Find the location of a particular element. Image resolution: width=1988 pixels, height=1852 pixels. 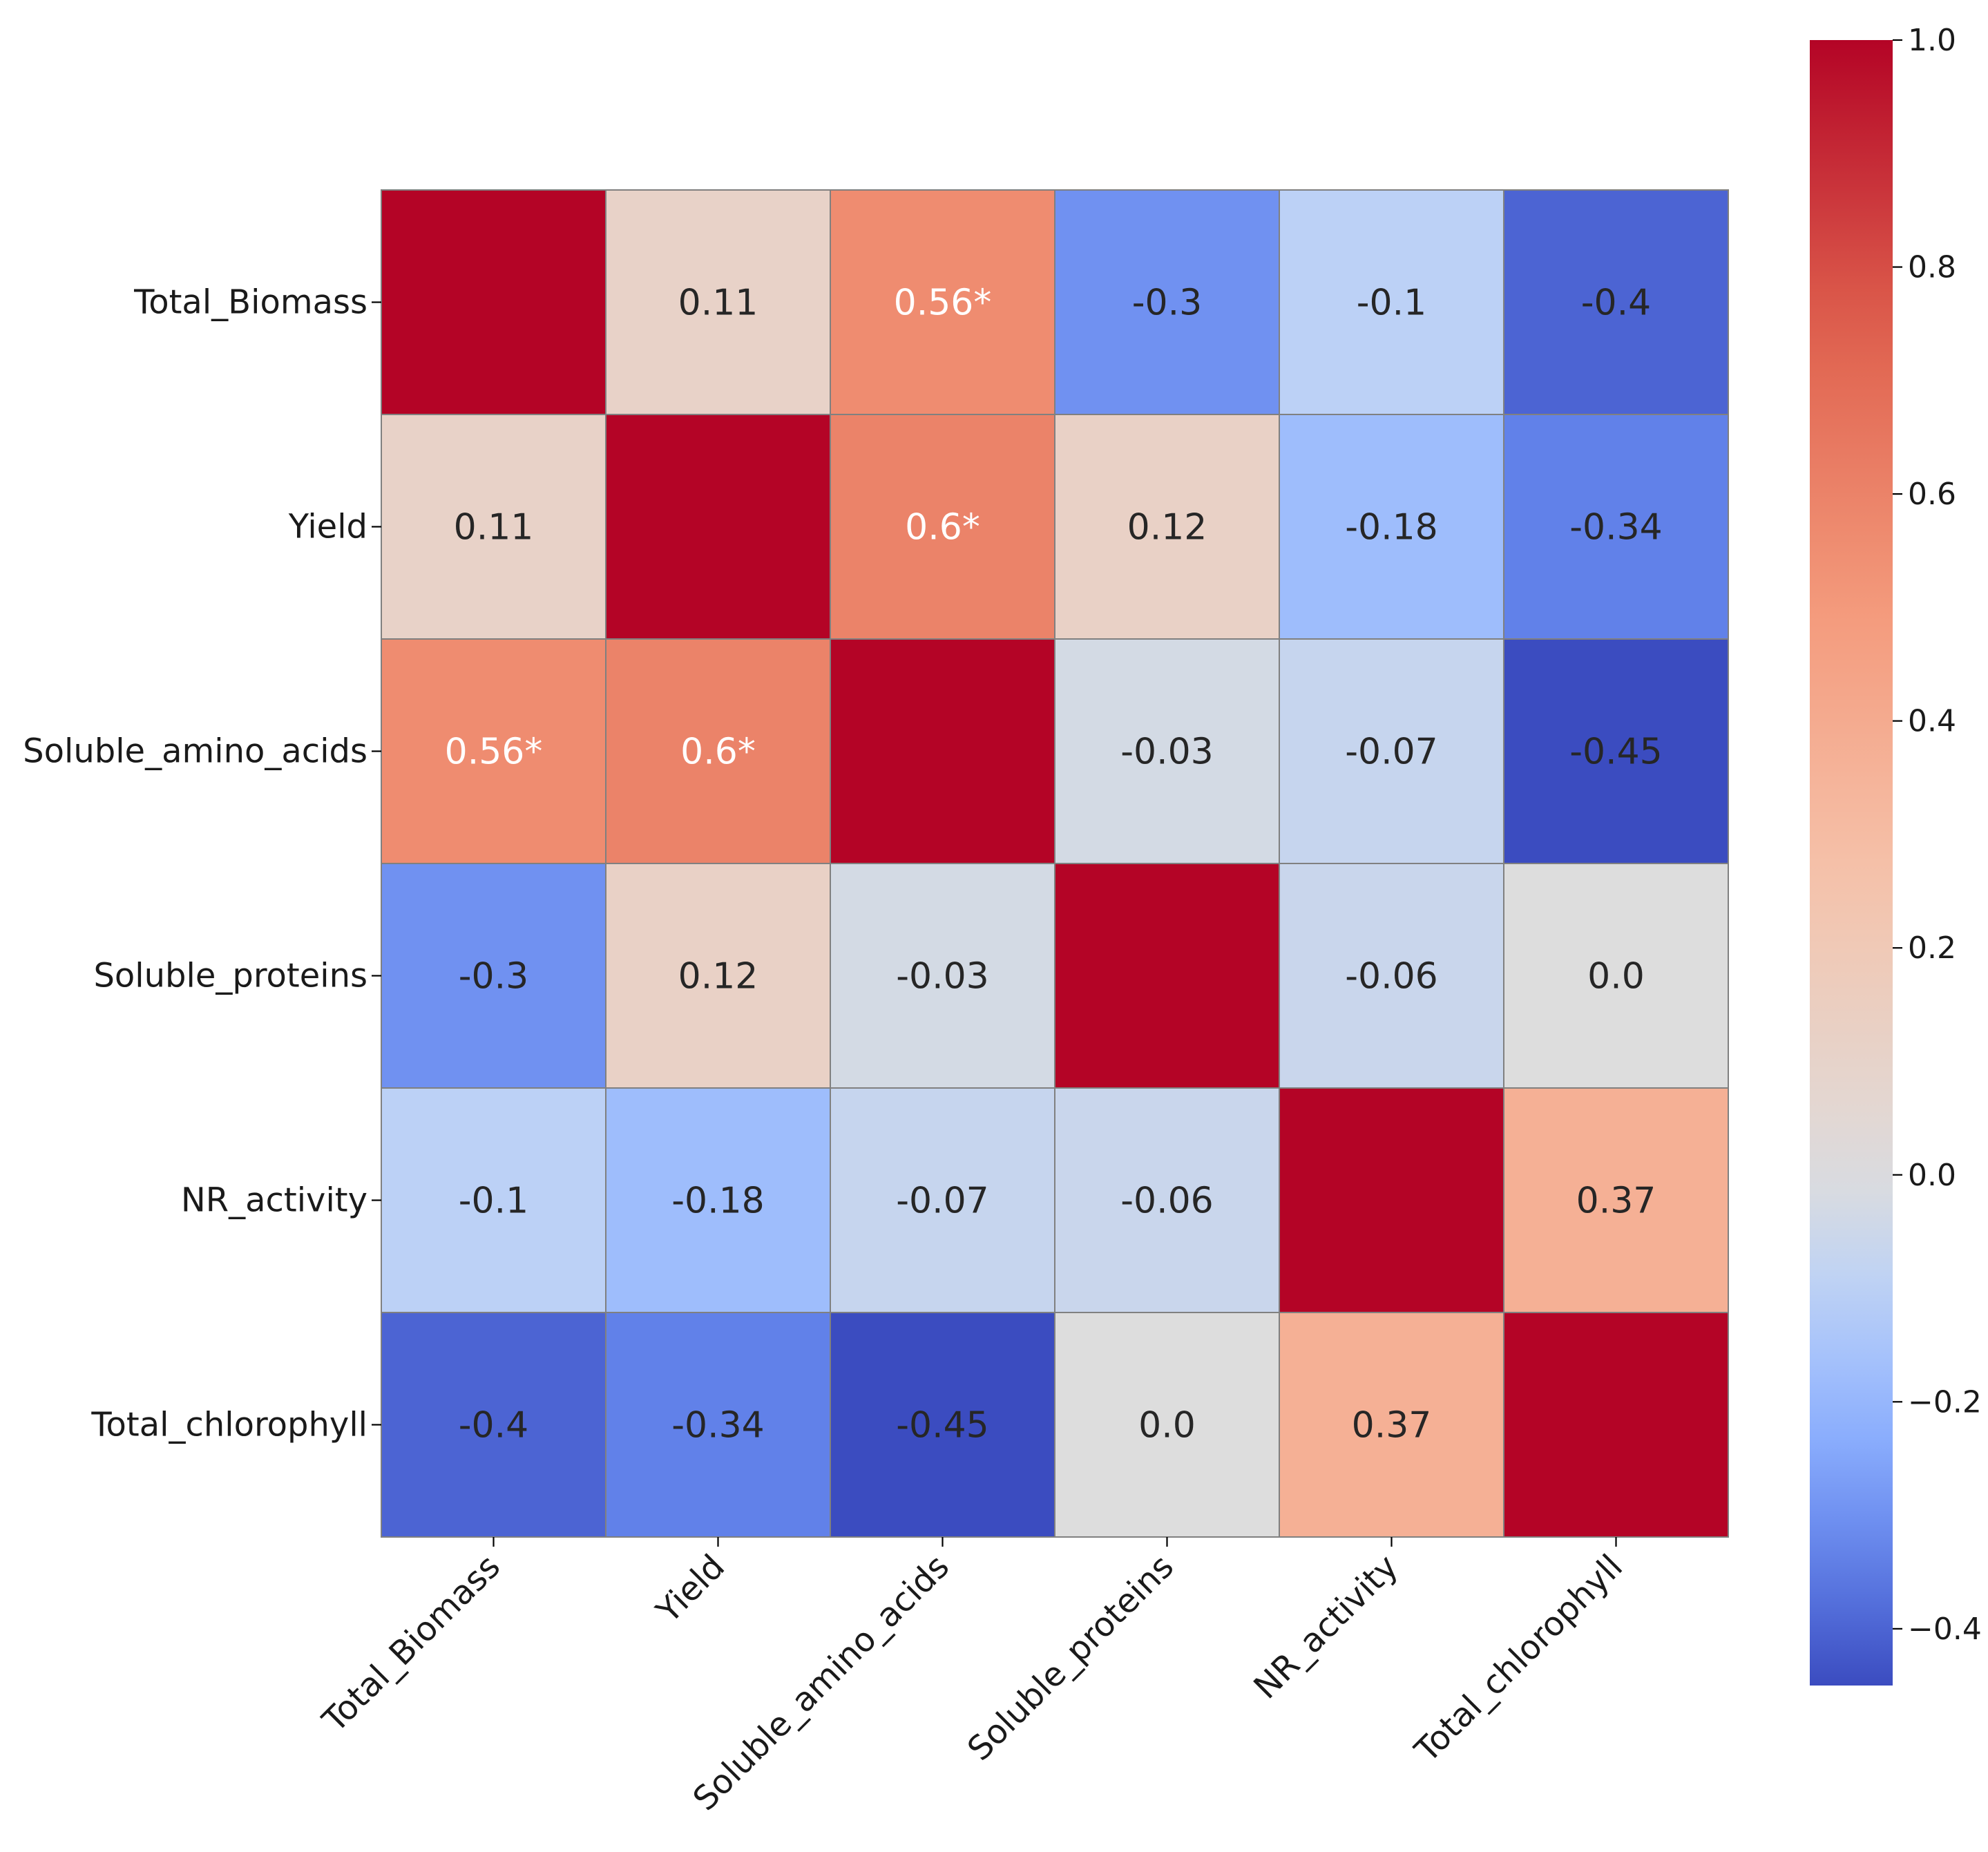

colorbar-tick-label: −0.2 is located at coordinates (1945, 1402).